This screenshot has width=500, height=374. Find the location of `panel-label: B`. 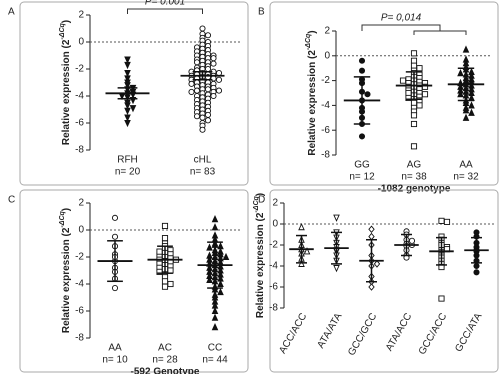

panel-label: B is located at coordinates (261, 12).